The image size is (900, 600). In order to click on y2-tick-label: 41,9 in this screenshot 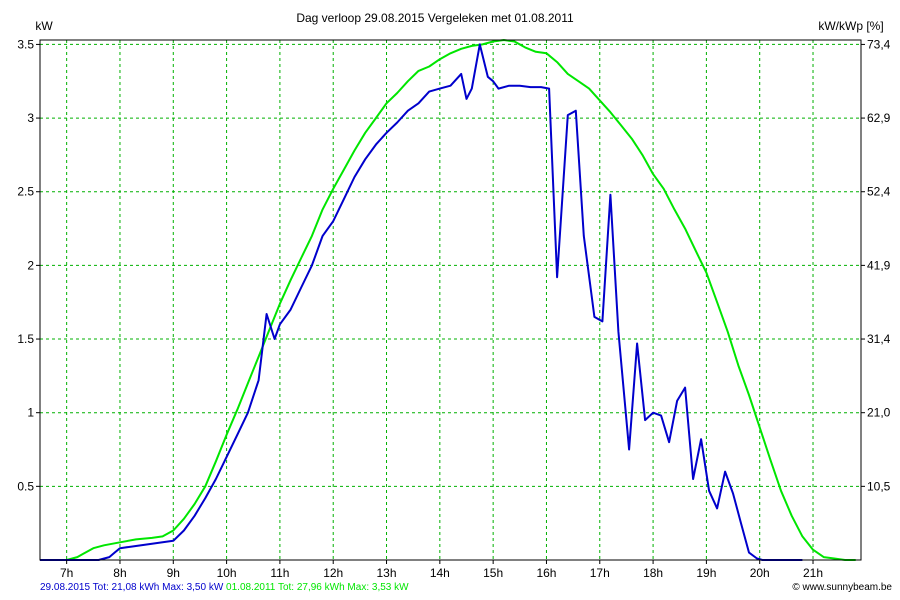, I will do `click(879, 265)`.